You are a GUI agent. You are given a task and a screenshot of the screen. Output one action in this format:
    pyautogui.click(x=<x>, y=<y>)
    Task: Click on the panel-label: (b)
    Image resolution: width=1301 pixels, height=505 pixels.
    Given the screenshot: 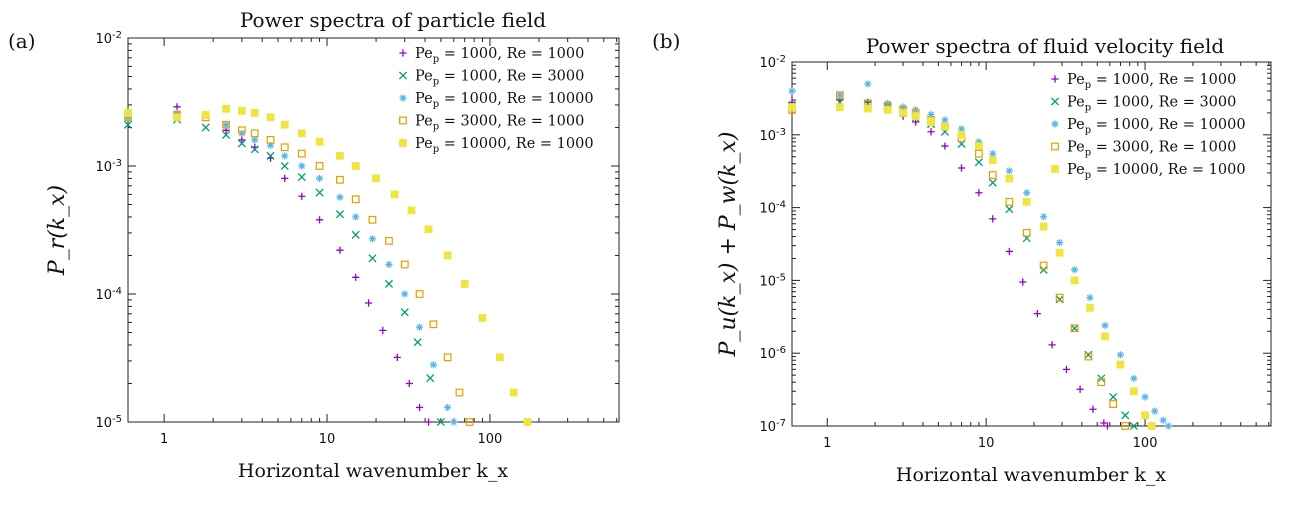 What is the action you would take?
    pyautogui.click(x=666, y=41)
    